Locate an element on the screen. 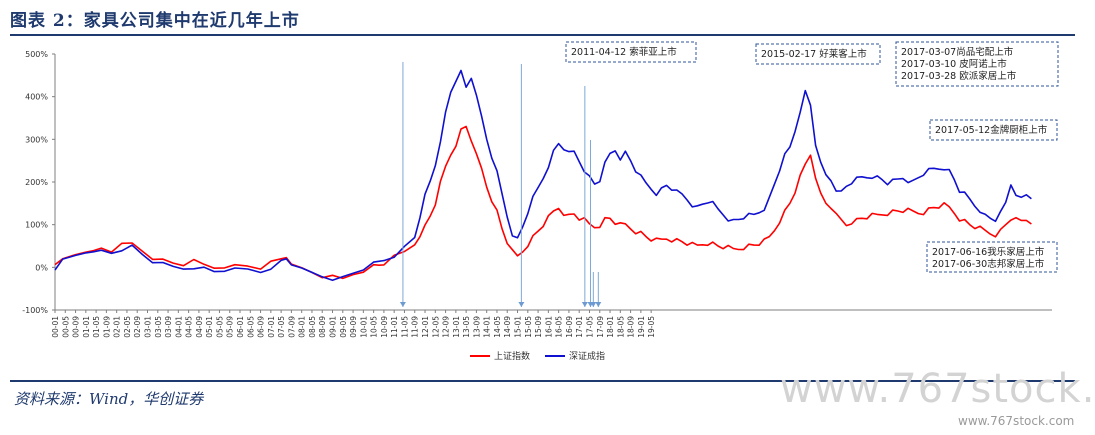 This screenshot has height=435, width=1095. x-tick-label: 07-09 is located at coordinates (291, 327).